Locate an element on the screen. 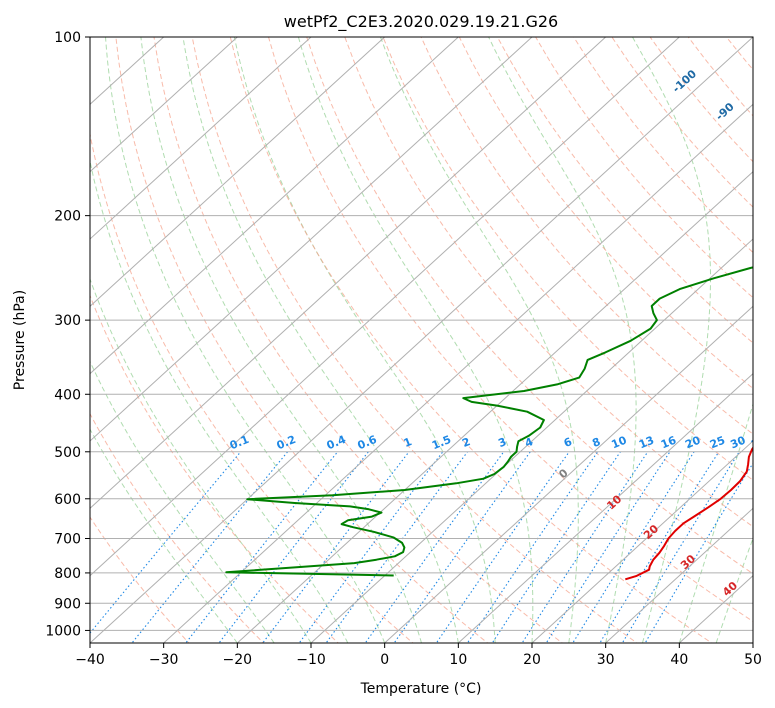 The image size is (775, 708). y-tick-label: 300 is located at coordinates (67, 321).